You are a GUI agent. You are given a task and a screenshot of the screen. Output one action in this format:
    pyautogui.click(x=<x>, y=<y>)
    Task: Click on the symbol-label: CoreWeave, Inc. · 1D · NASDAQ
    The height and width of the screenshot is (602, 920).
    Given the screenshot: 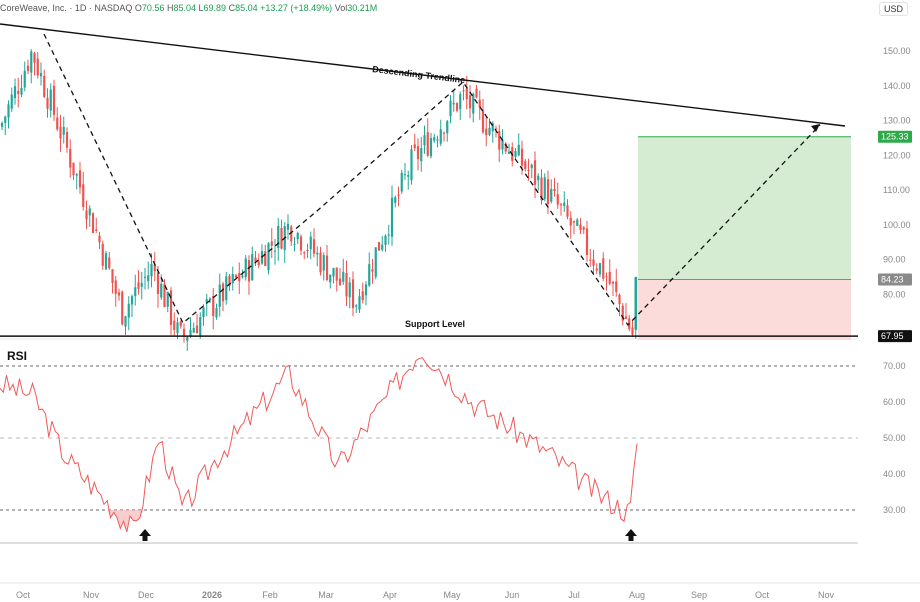 What is the action you would take?
    pyautogui.click(x=66, y=8)
    